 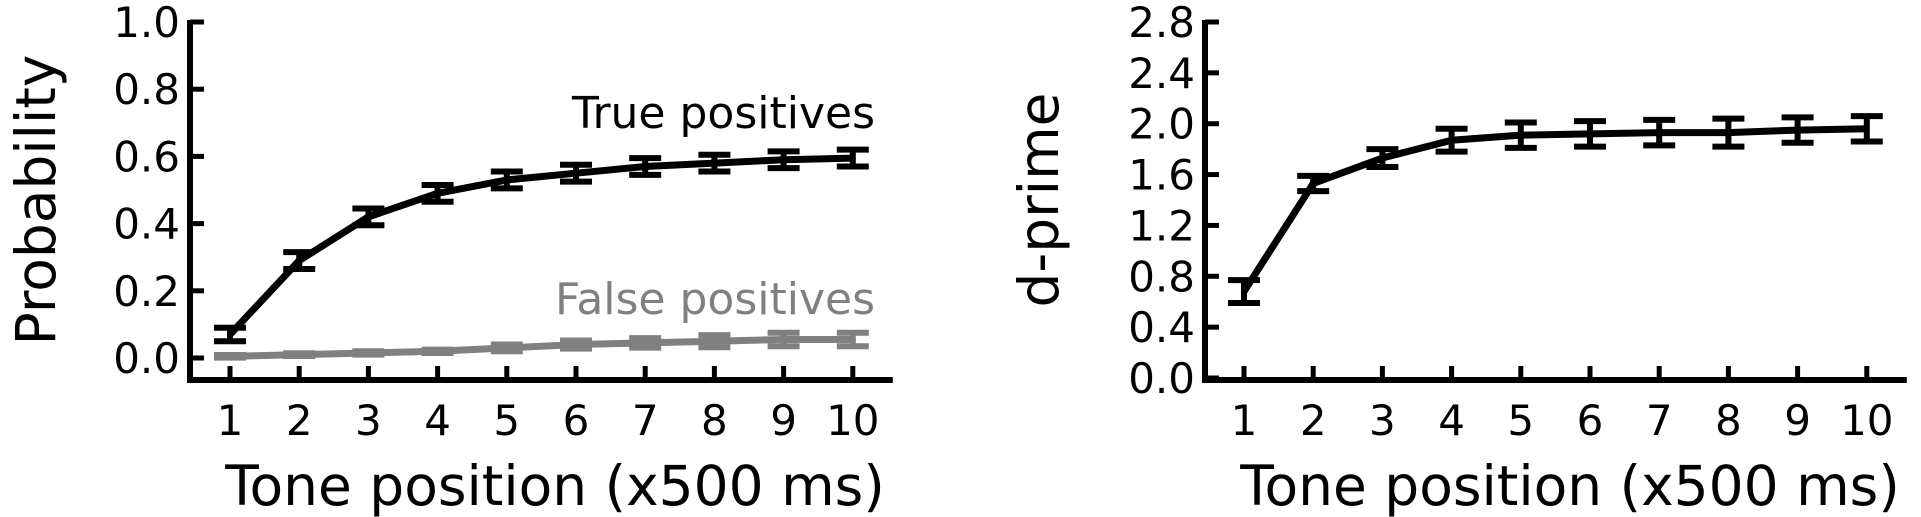 I want to click on y-tick-label: 2.0, so click(x=1161, y=124).